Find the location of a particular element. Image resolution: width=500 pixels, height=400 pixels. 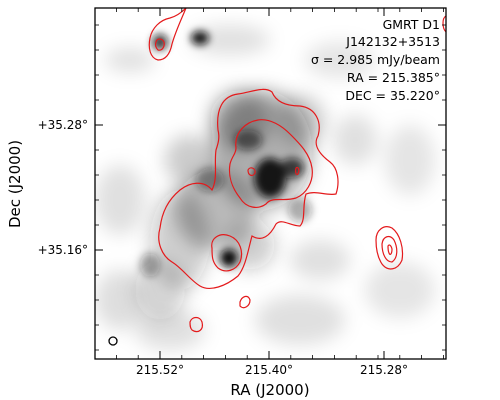

contour-bottom-source is located at coordinates (227, 253).